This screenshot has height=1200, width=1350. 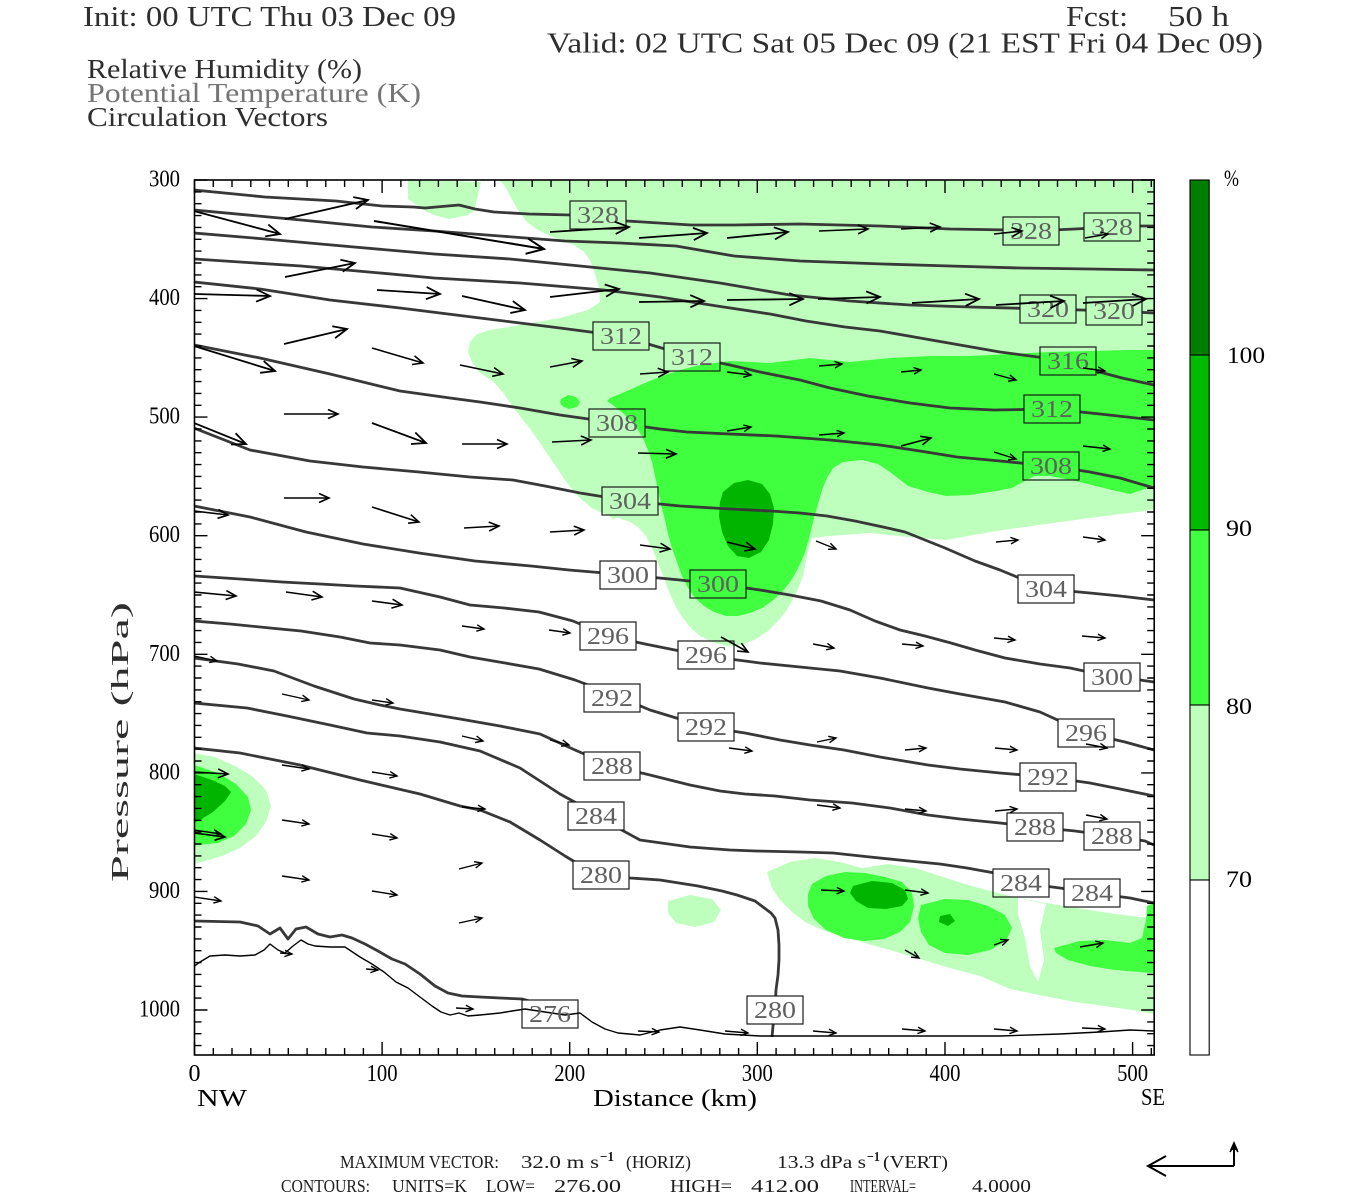 What do you see at coordinates (121, 742) in the screenshot?
I see `svg-text: Pressure (hPa)` at bounding box center [121, 742].